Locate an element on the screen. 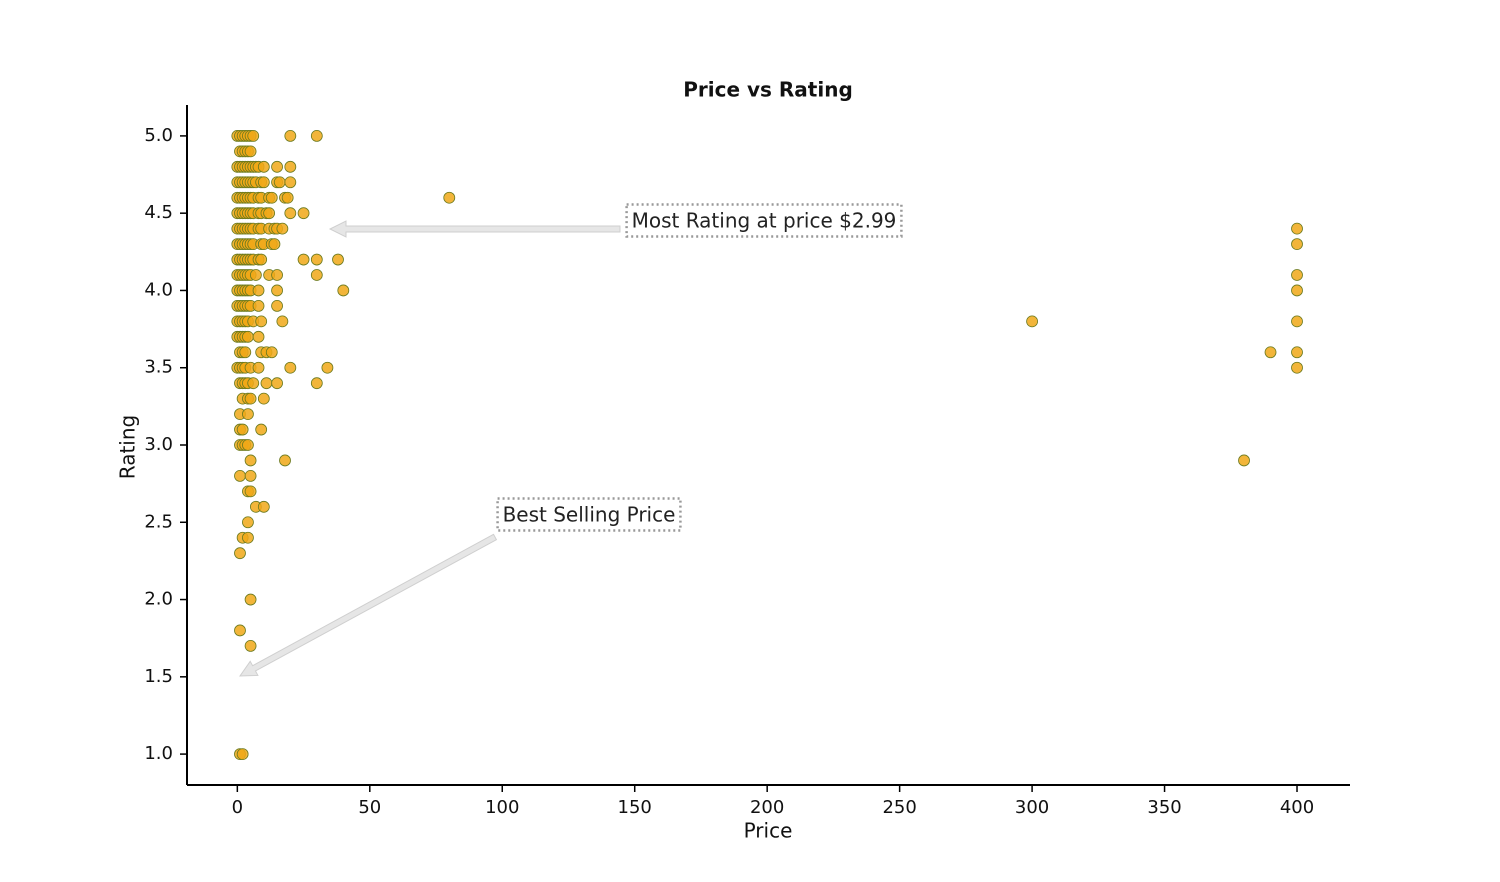 This screenshot has width=1500, height=882. y-axis-label: Rating is located at coordinates (128, 447).